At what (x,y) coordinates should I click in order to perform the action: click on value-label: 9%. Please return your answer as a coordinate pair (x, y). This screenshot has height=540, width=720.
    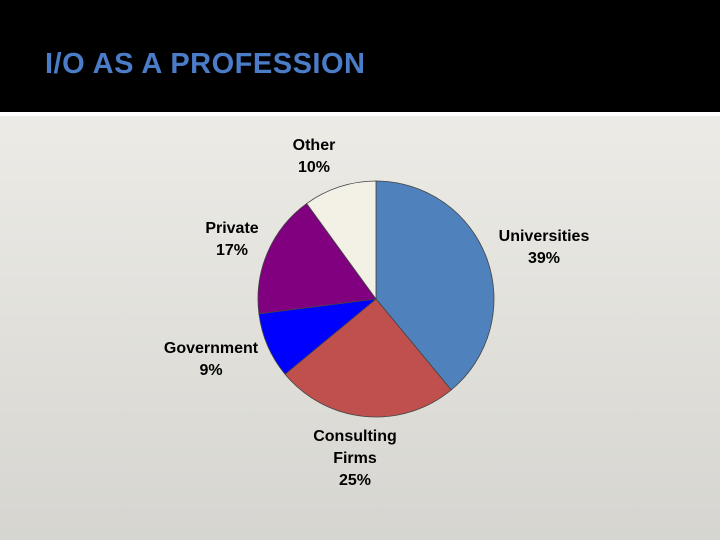
    Looking at the image, I should click on (211, 370).